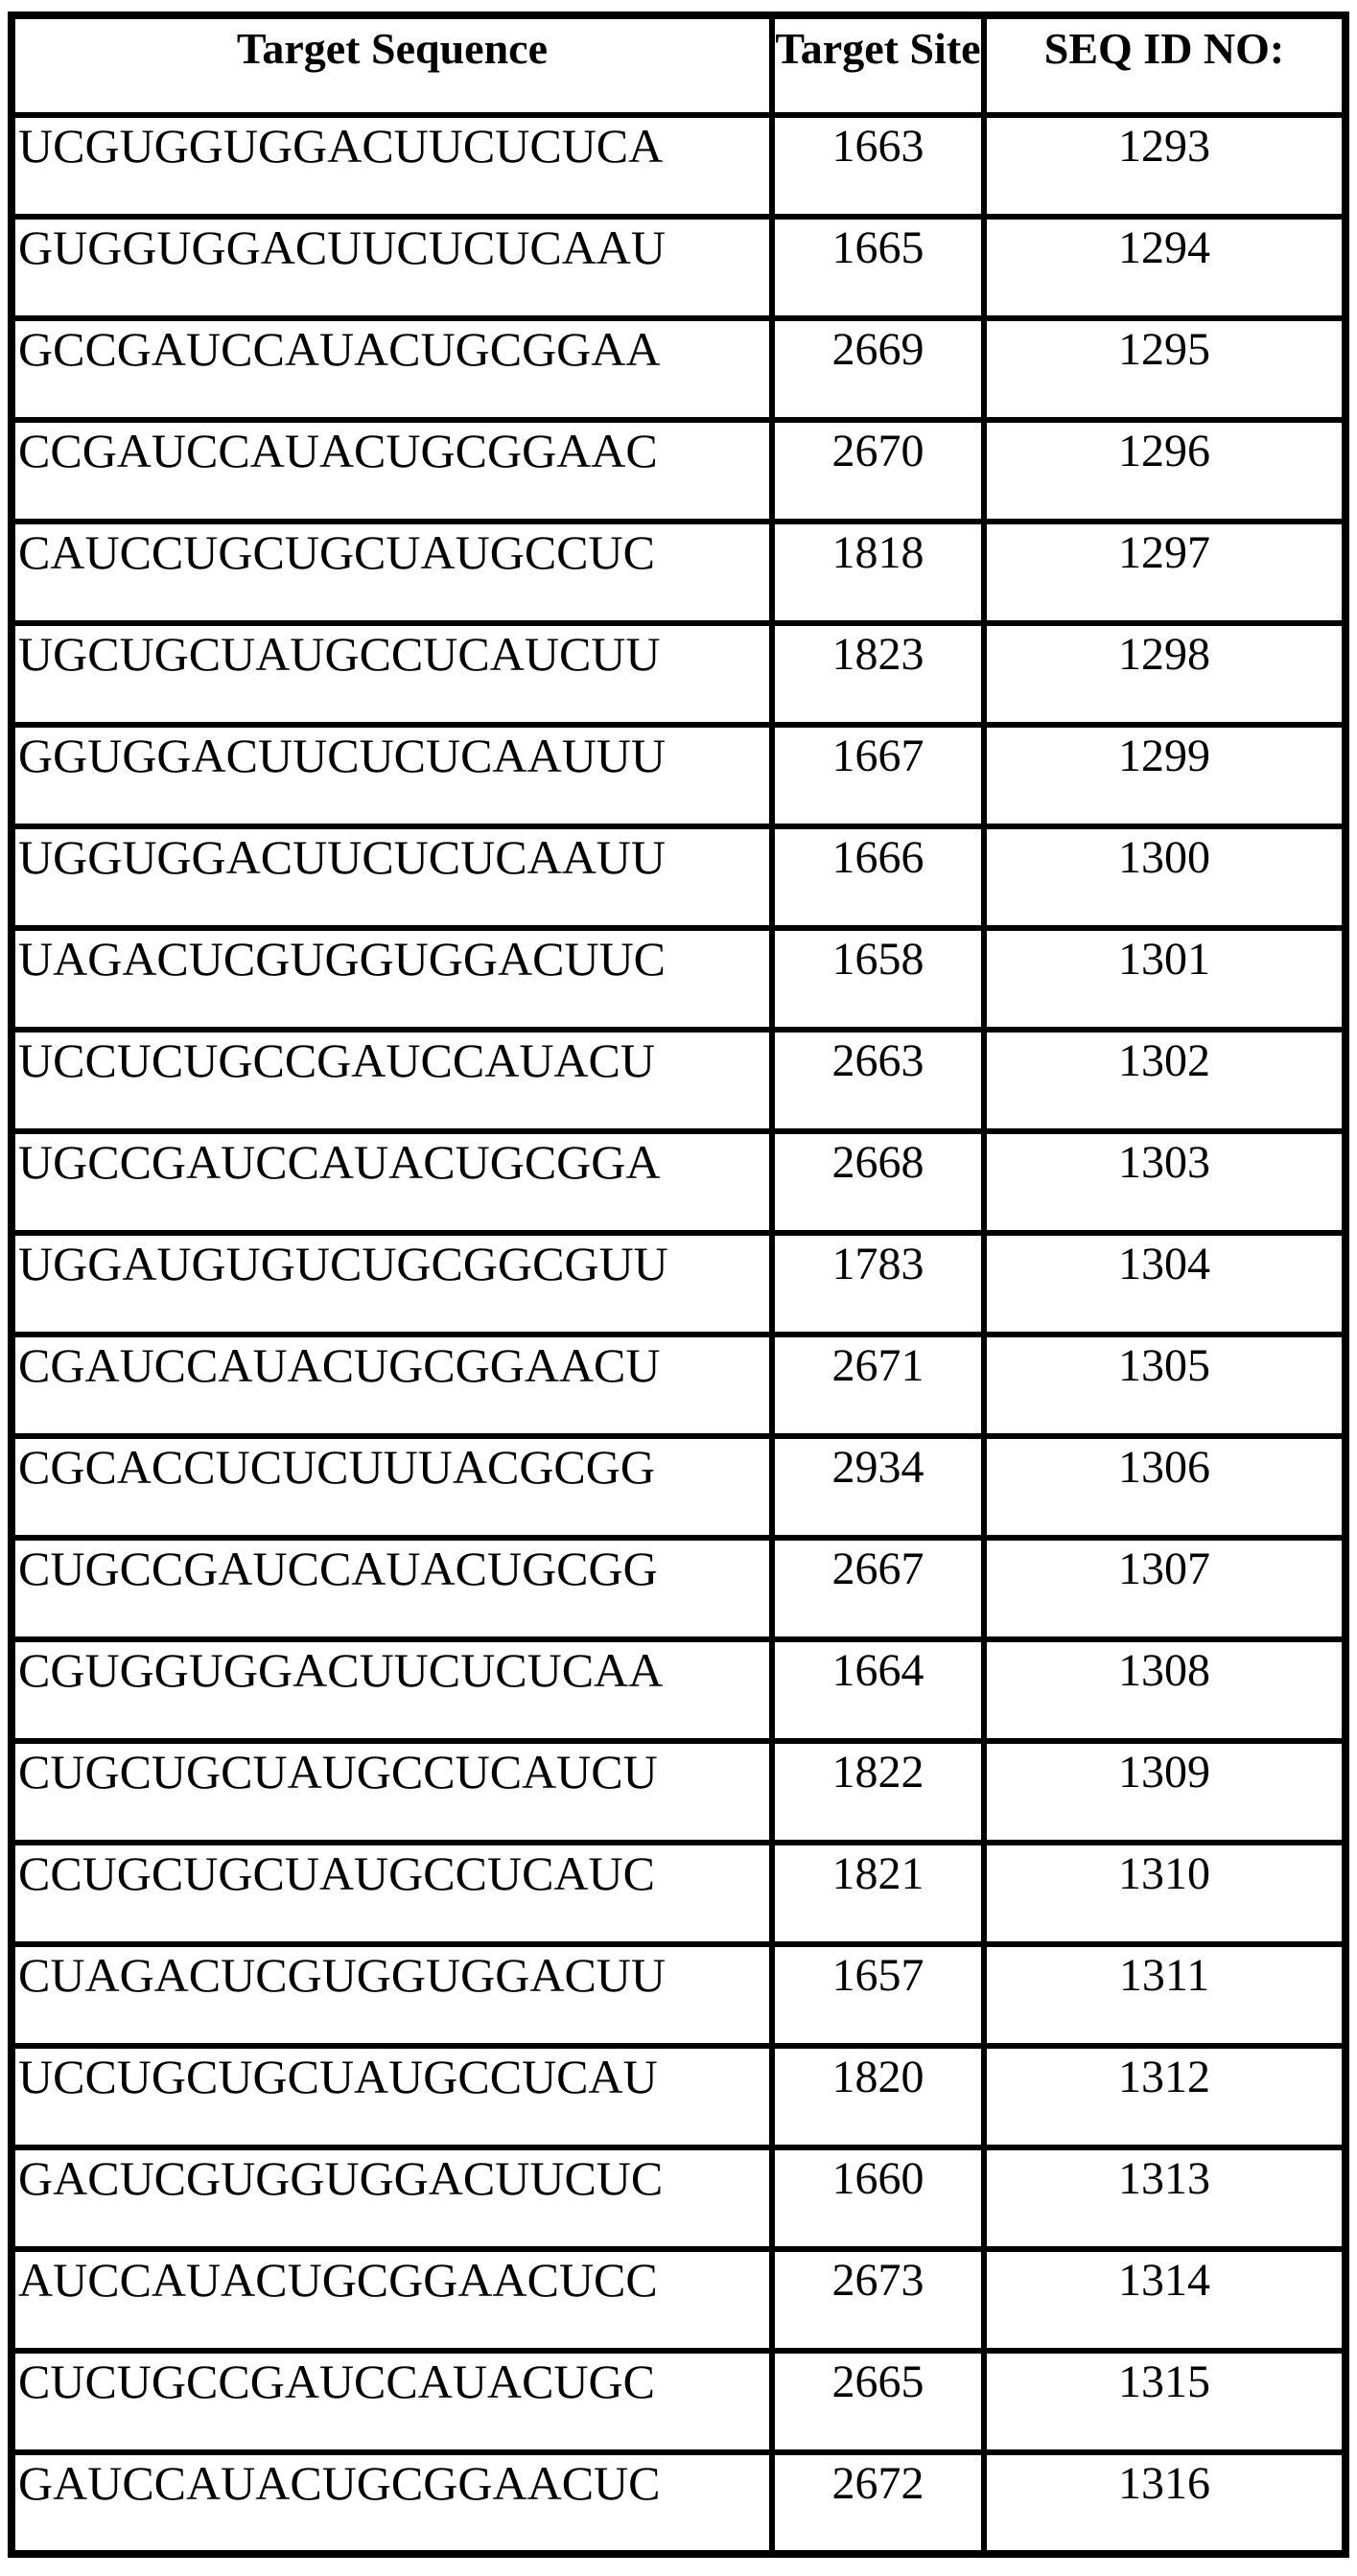 The width and height of the screenshot is (1357, 2576). What do you see at coordinates (878, 2300) in the screenshot?
I see `target-site-cell: 2673` at bounding box center [878, 2300].